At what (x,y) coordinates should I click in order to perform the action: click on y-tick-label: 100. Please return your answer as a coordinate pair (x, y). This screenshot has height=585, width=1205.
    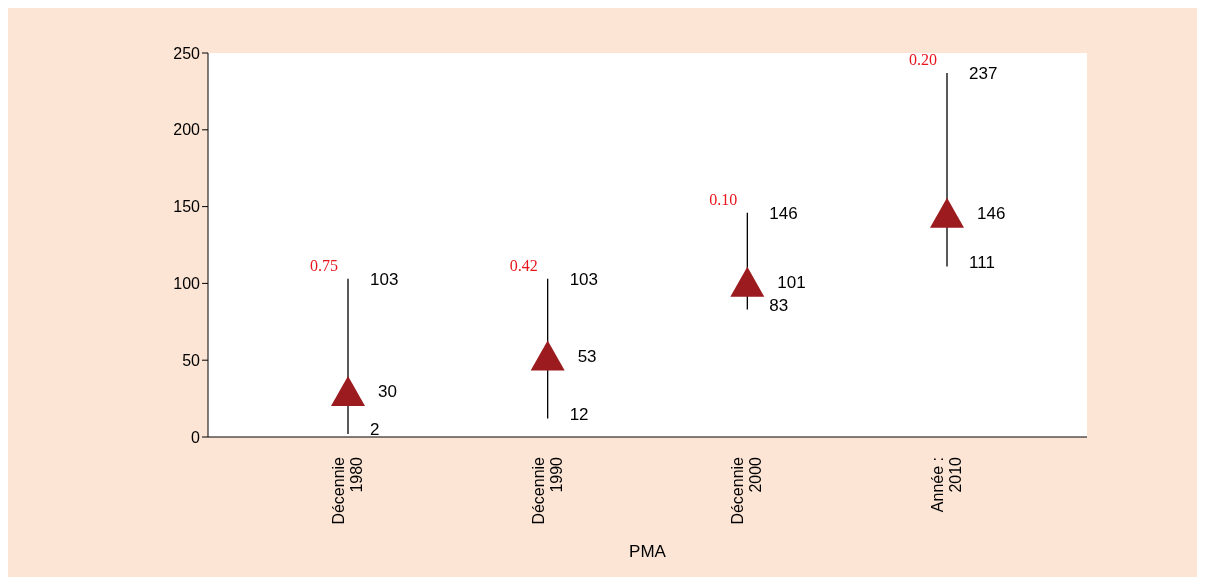
    Looking at the image, I should click on (187, 284).